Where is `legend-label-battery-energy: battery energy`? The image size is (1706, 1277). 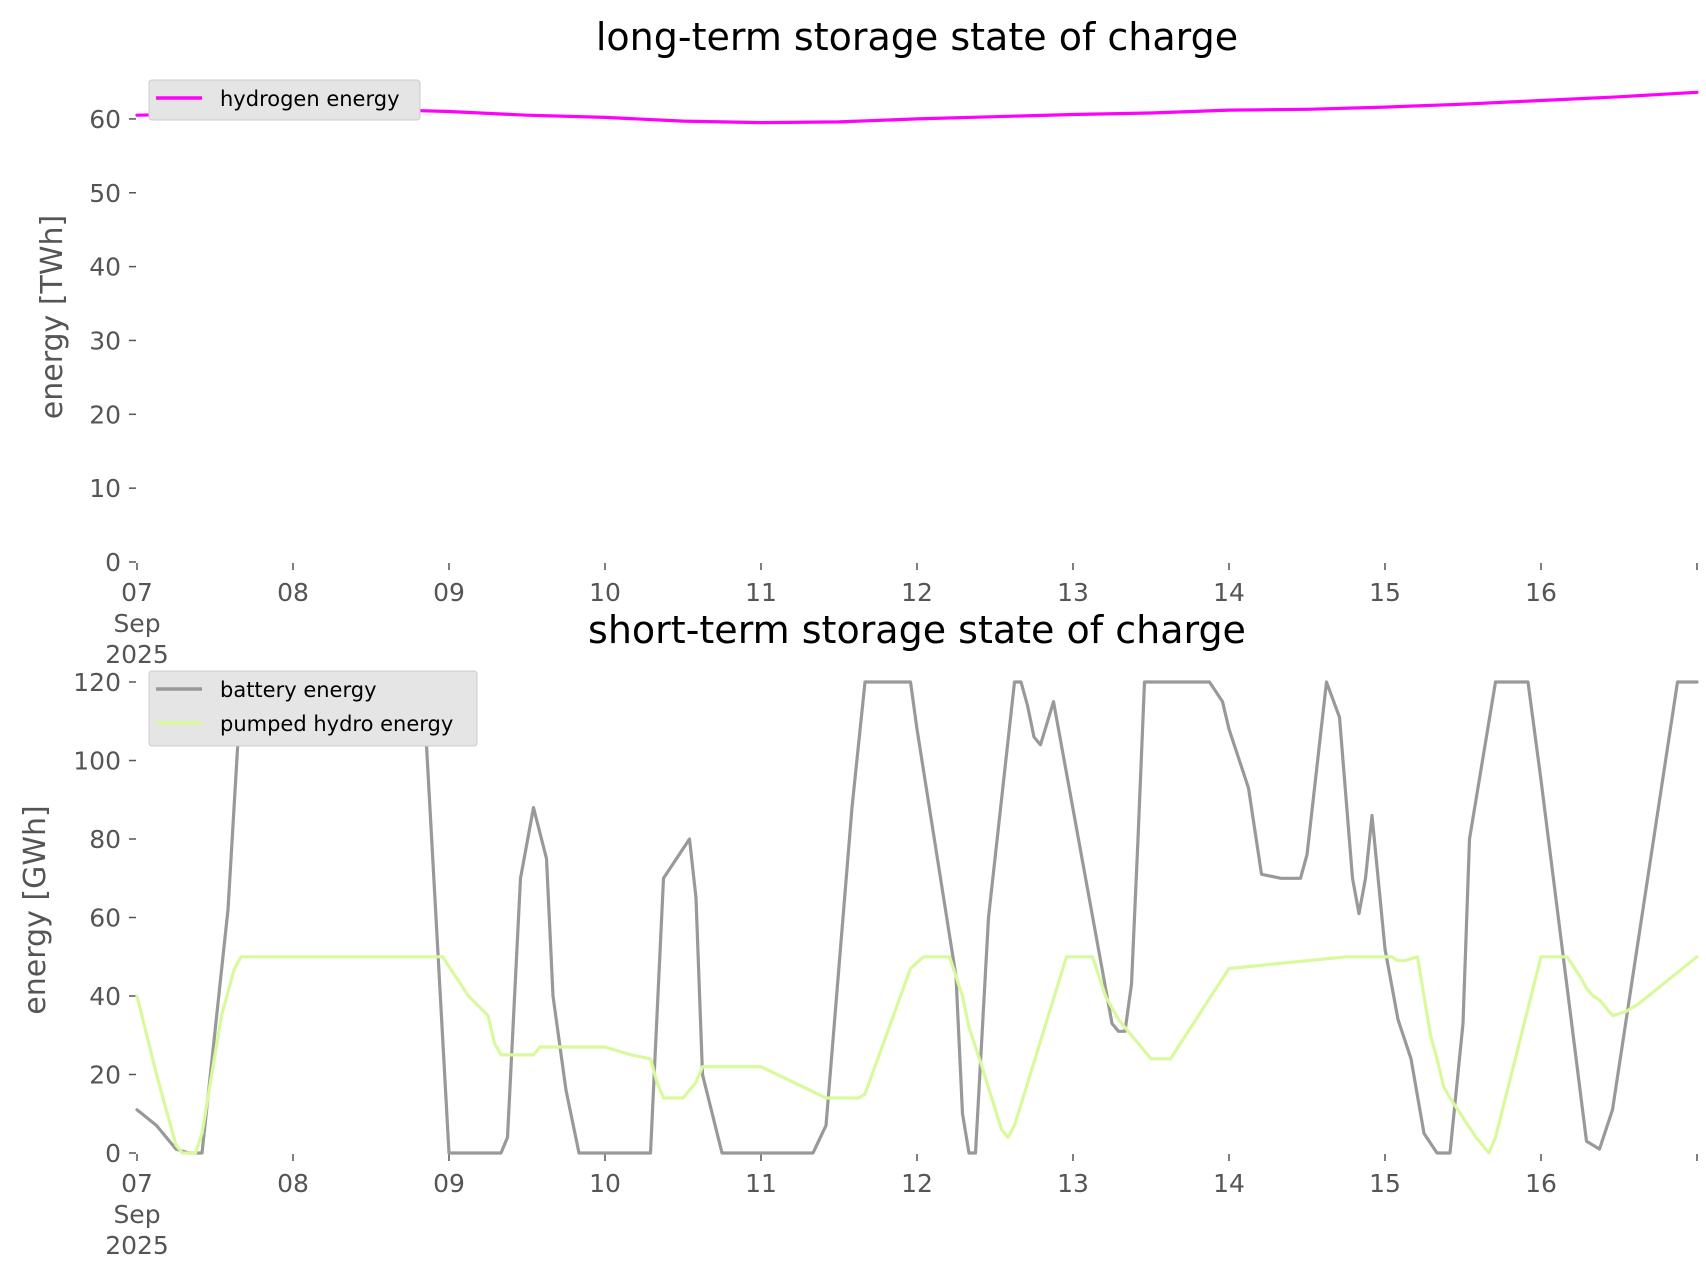 legend-label-battery-energy: battery energy is located at coordinates (298, 690).